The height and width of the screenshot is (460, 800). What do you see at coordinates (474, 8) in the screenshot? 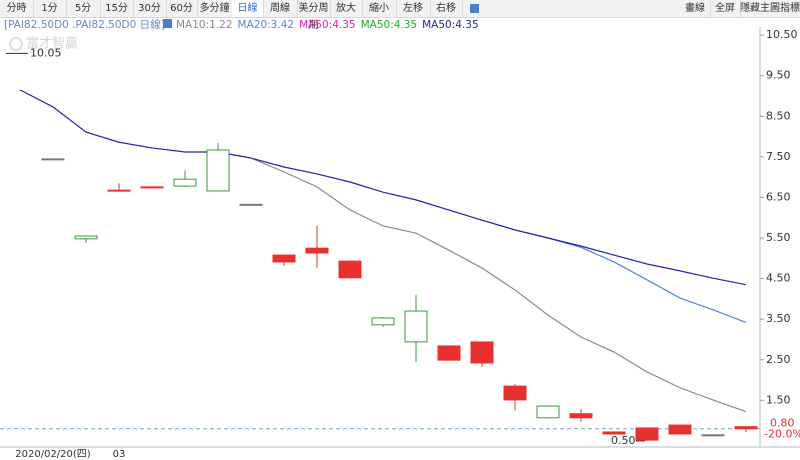
I see `add-icon` at bounding box center [474, 8].